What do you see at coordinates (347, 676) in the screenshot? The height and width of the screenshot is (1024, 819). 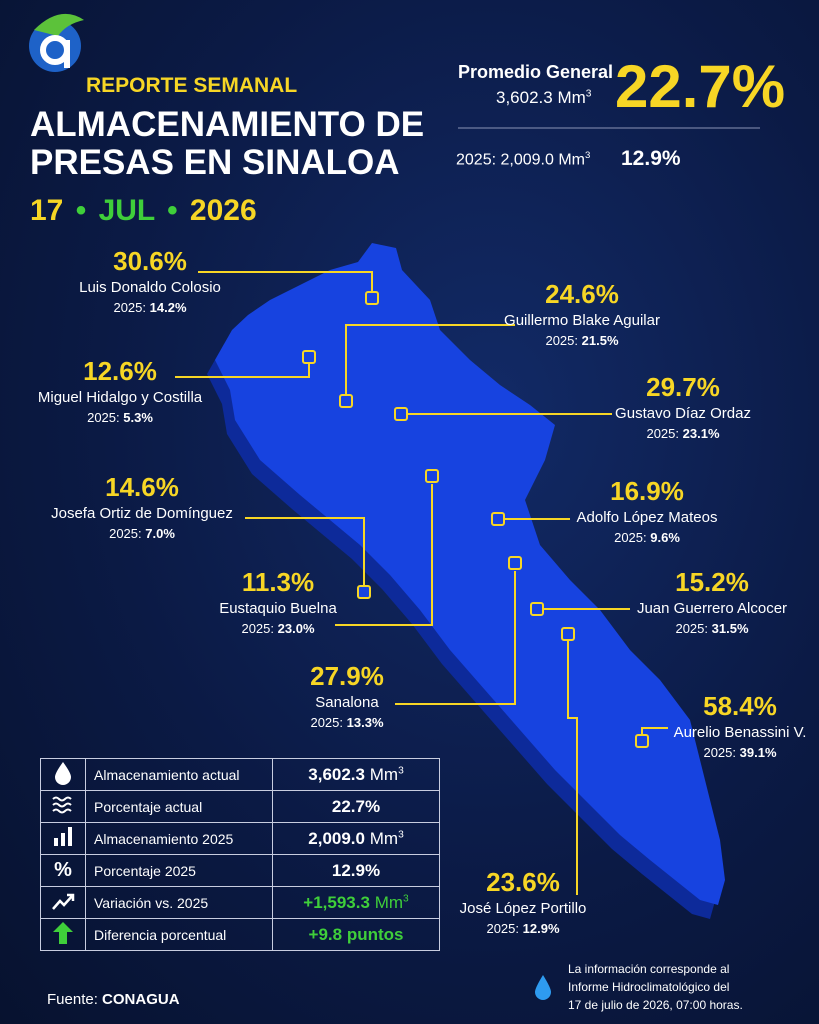 I see `dam-percent: 27.9%` at bounding box center [347, 676].